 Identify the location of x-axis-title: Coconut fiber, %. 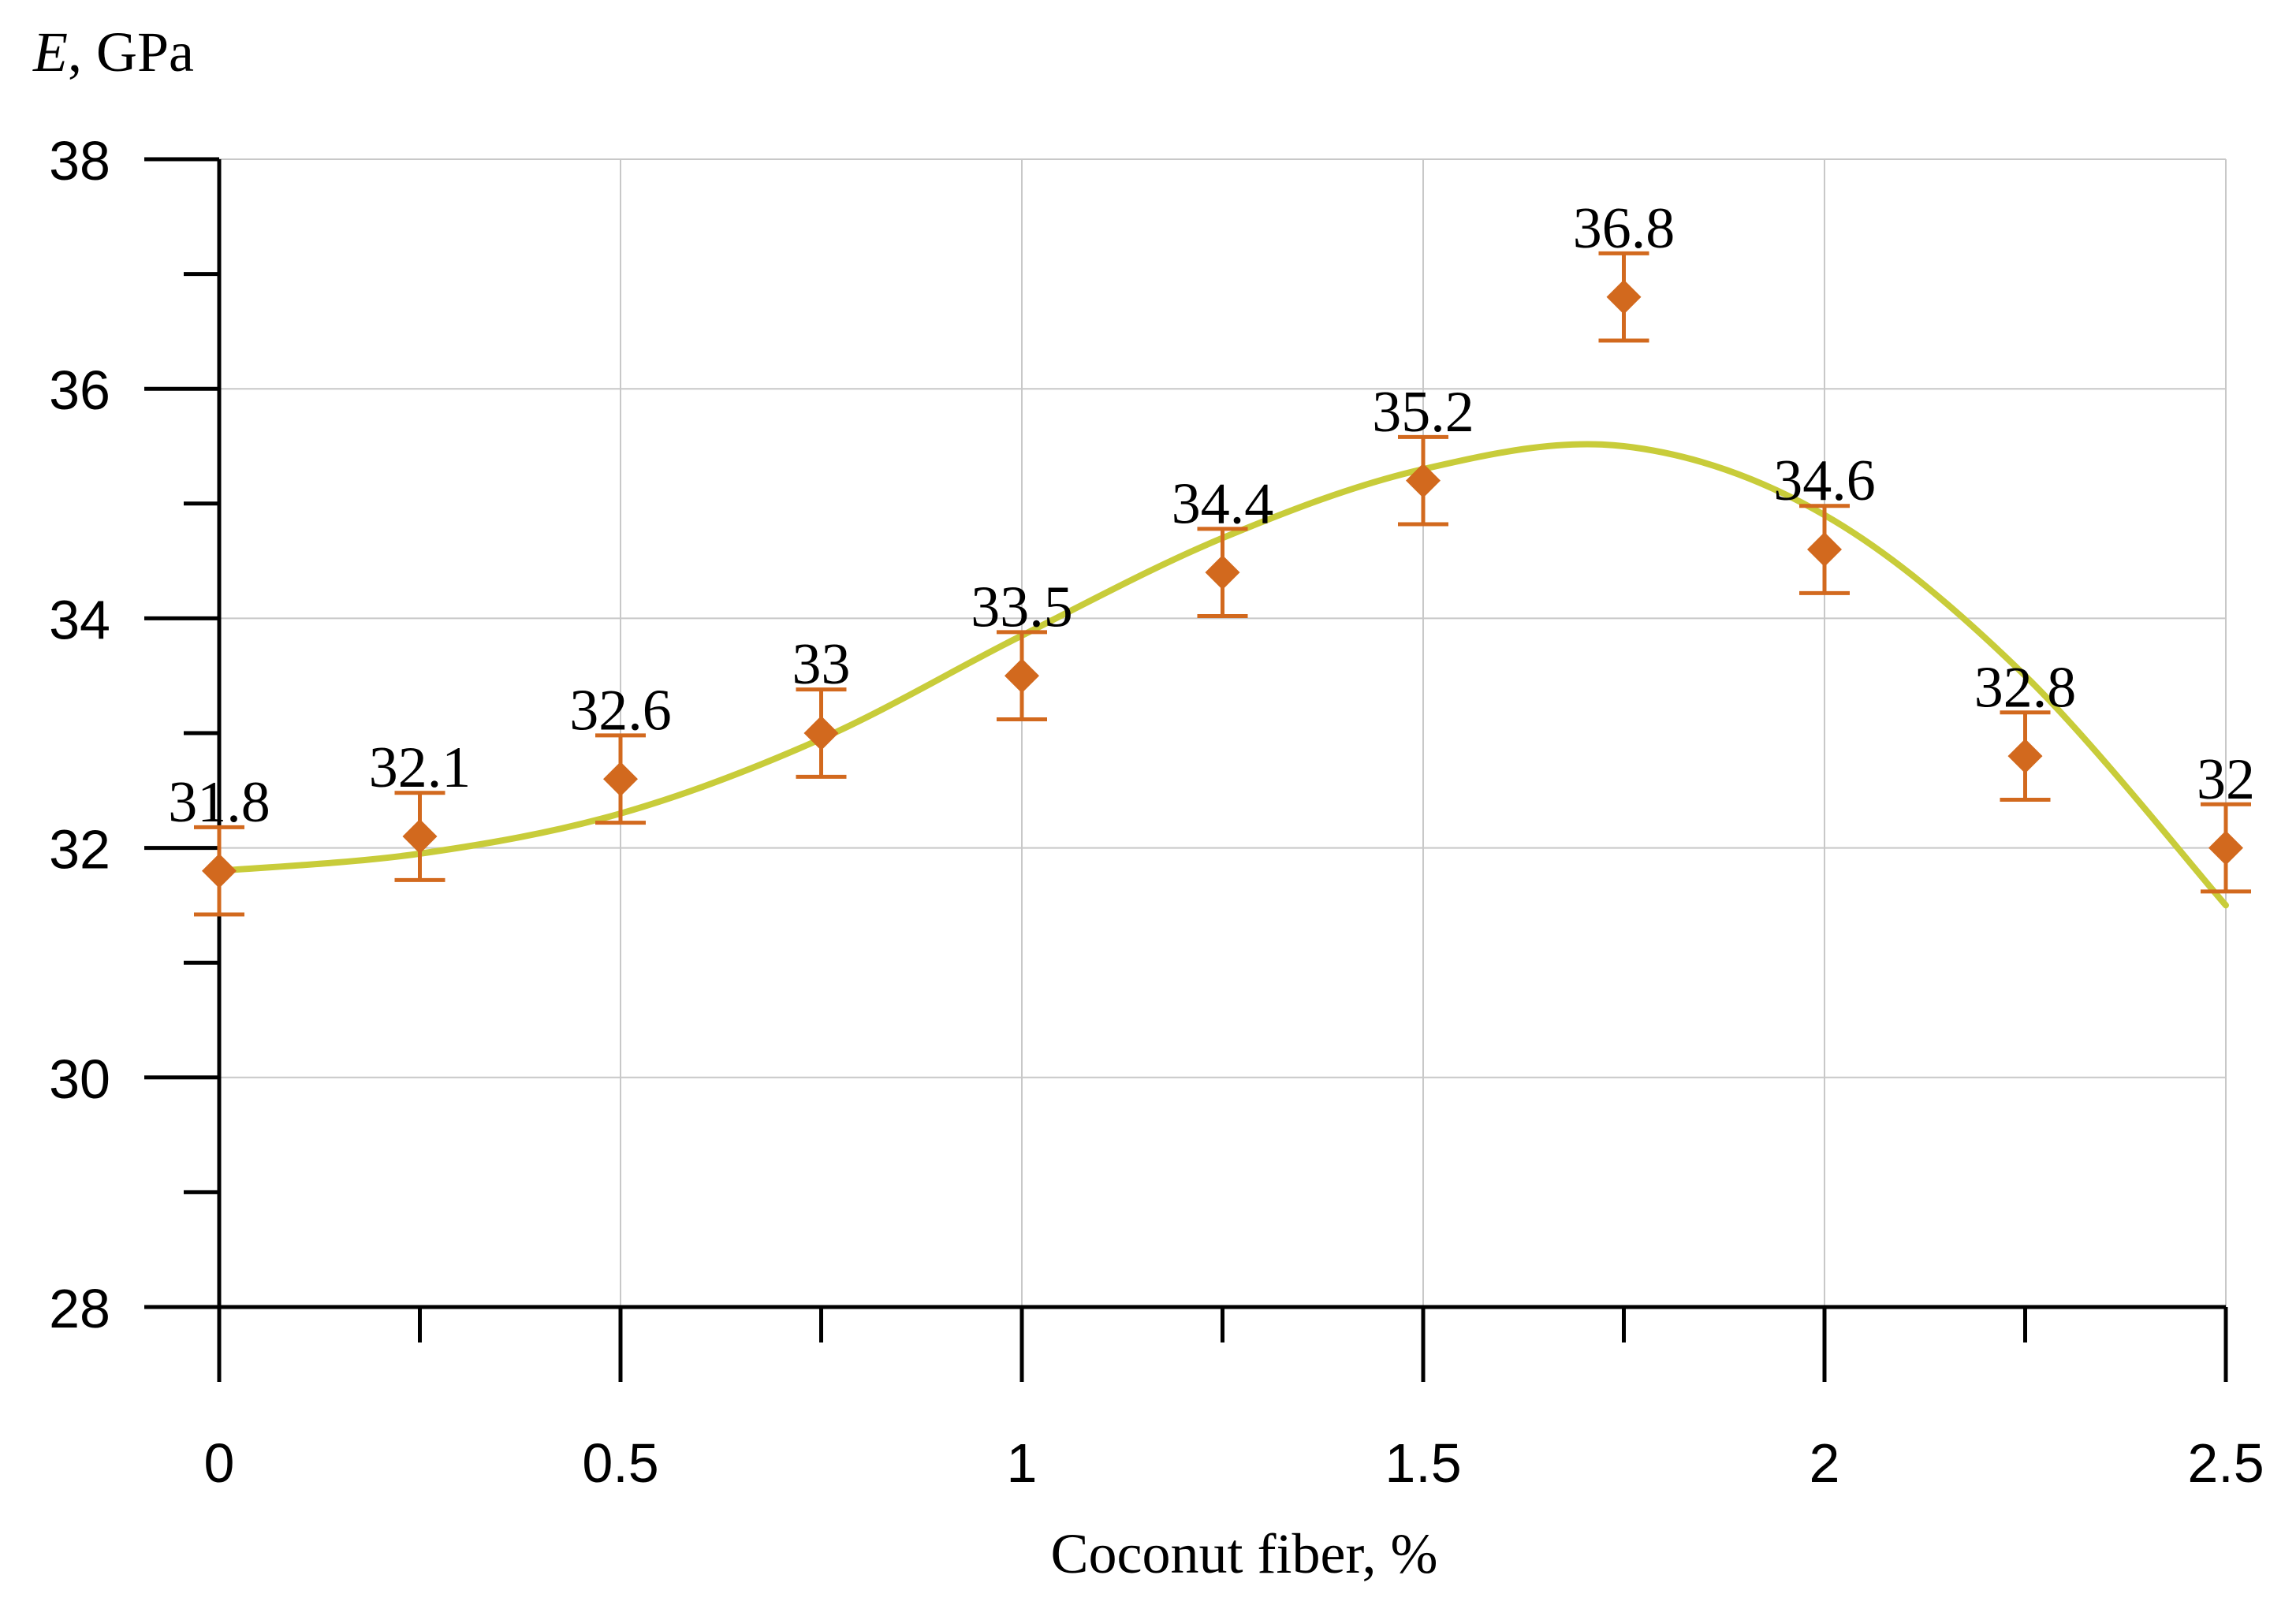
(1244, 1553).